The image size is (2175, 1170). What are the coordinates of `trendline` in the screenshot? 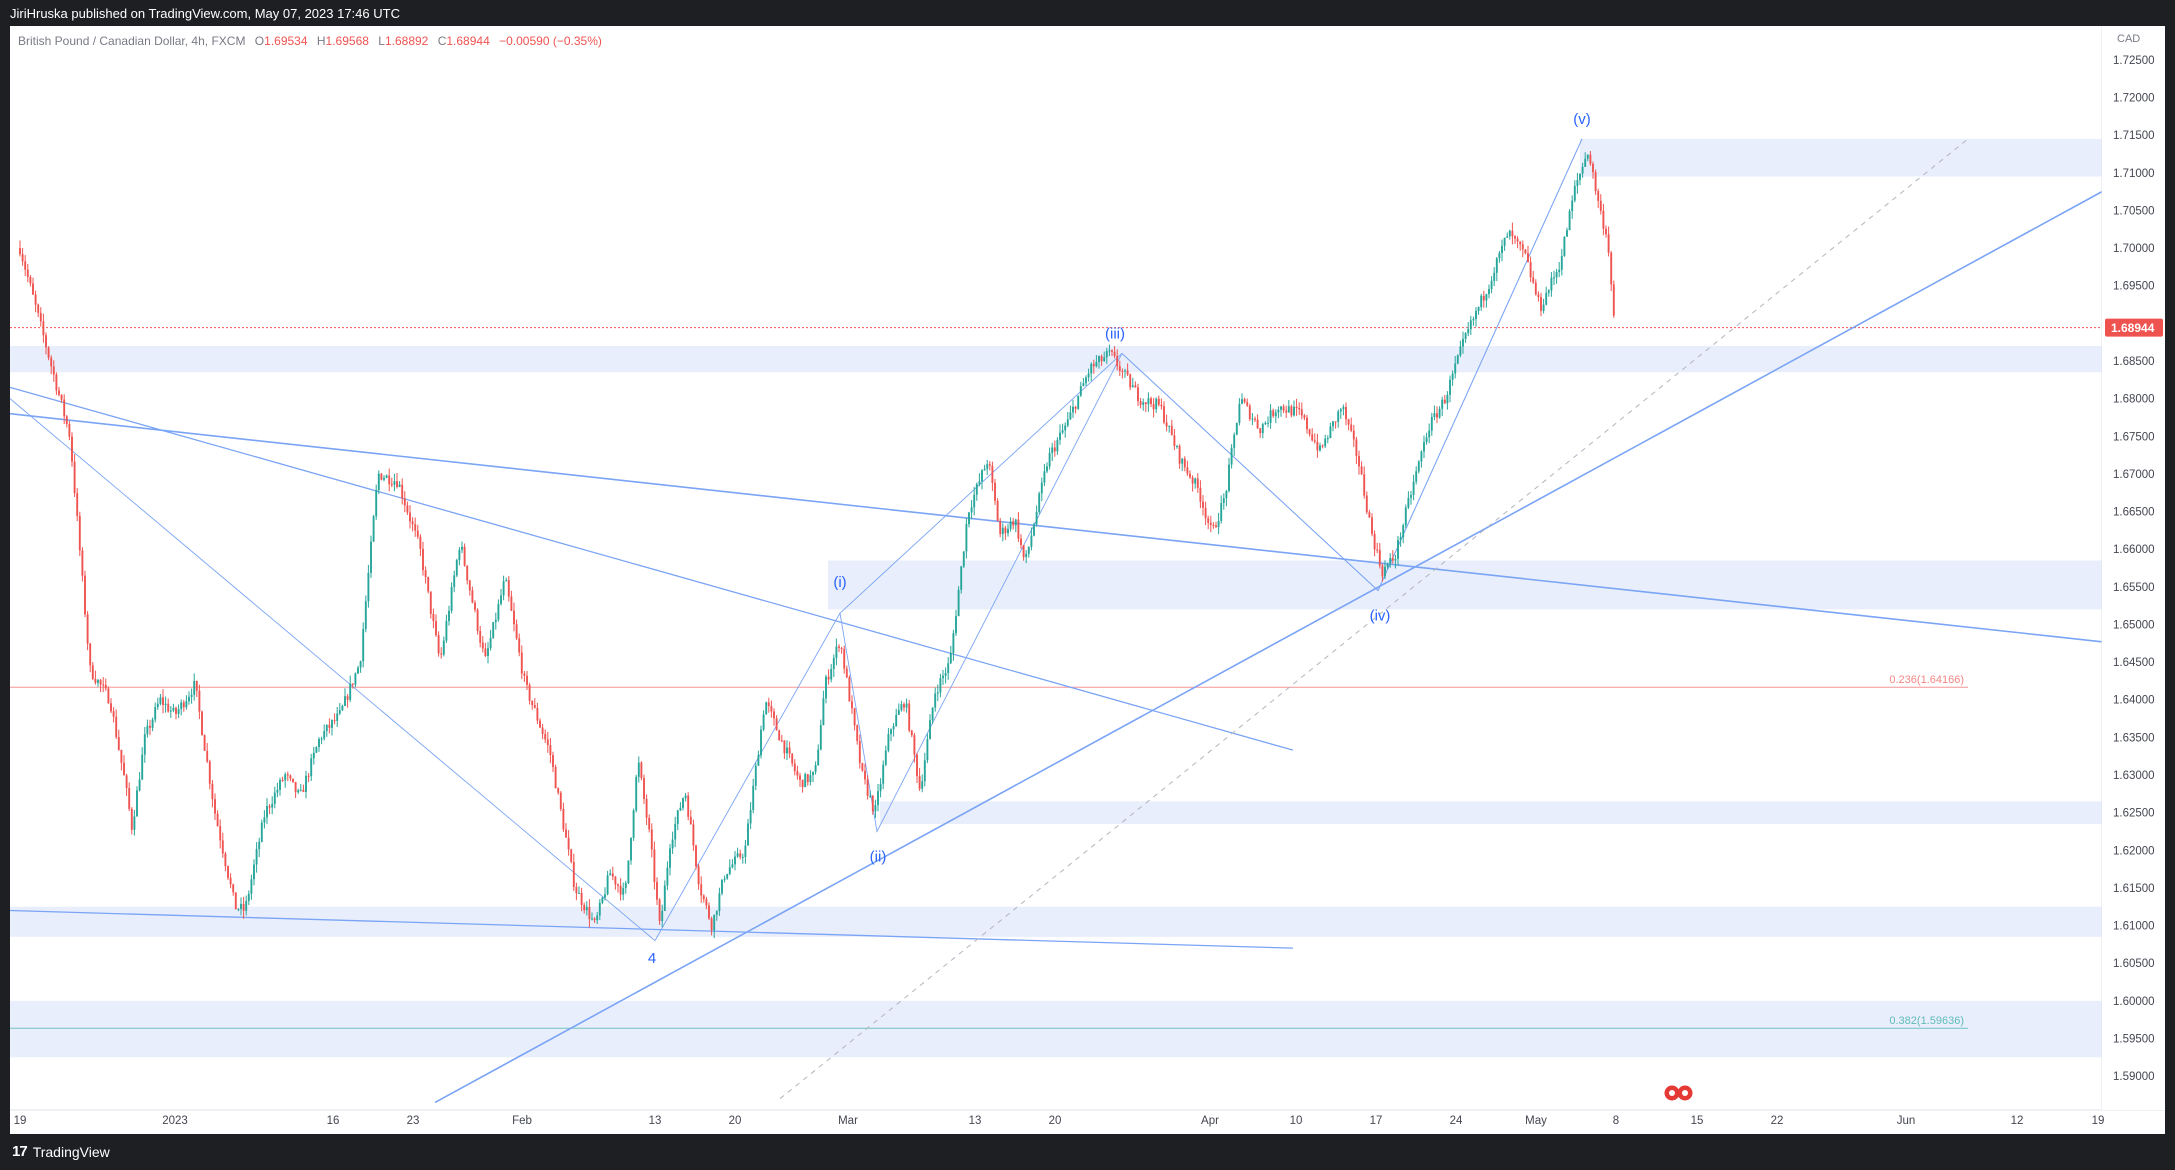 It's located at (981, 483).